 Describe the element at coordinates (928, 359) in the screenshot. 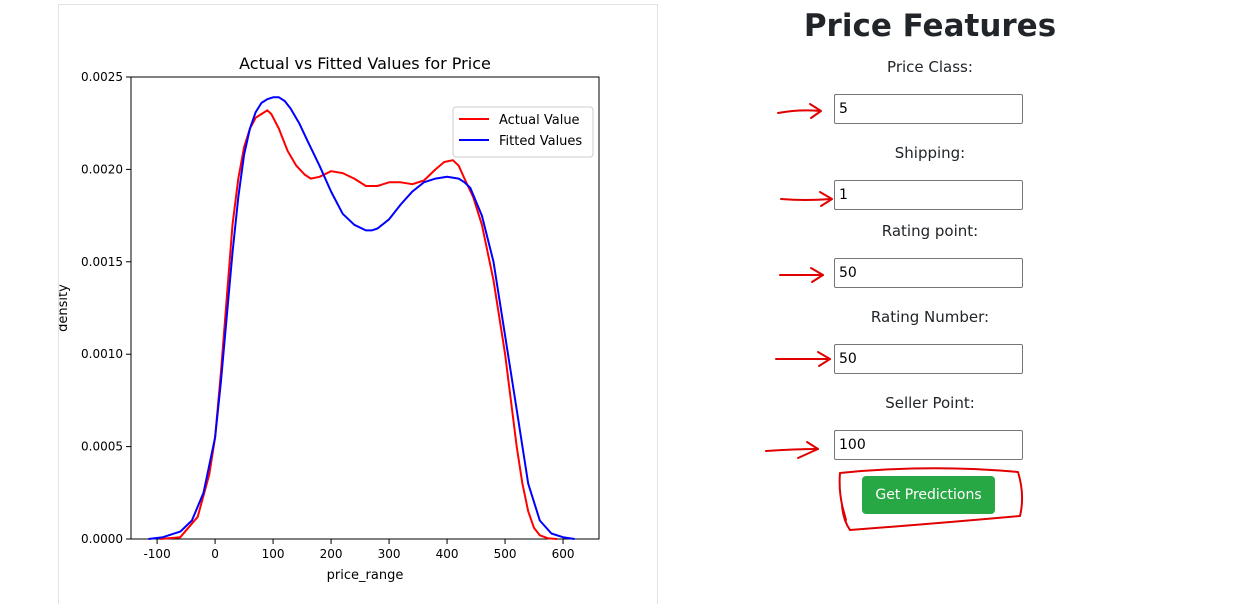

I see `rating-number-input` at that location.